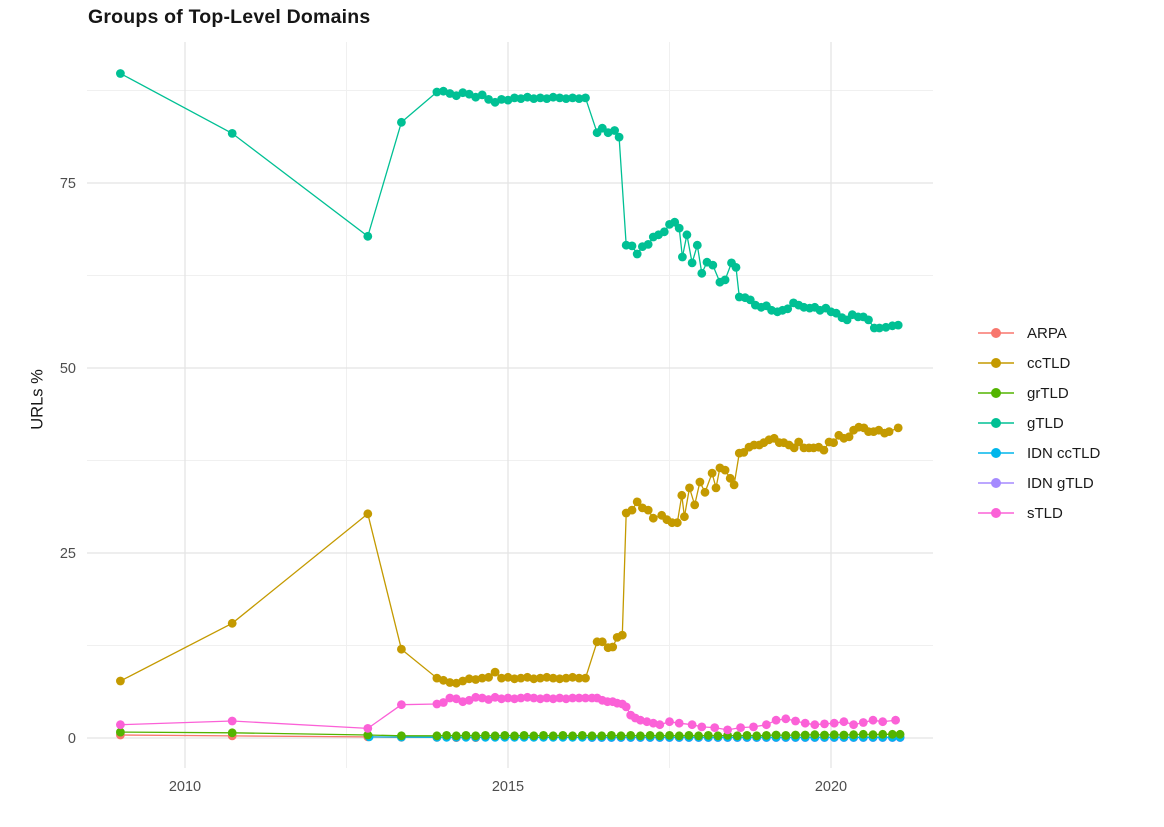  I want to click on series-grtld, so click(510, 734).